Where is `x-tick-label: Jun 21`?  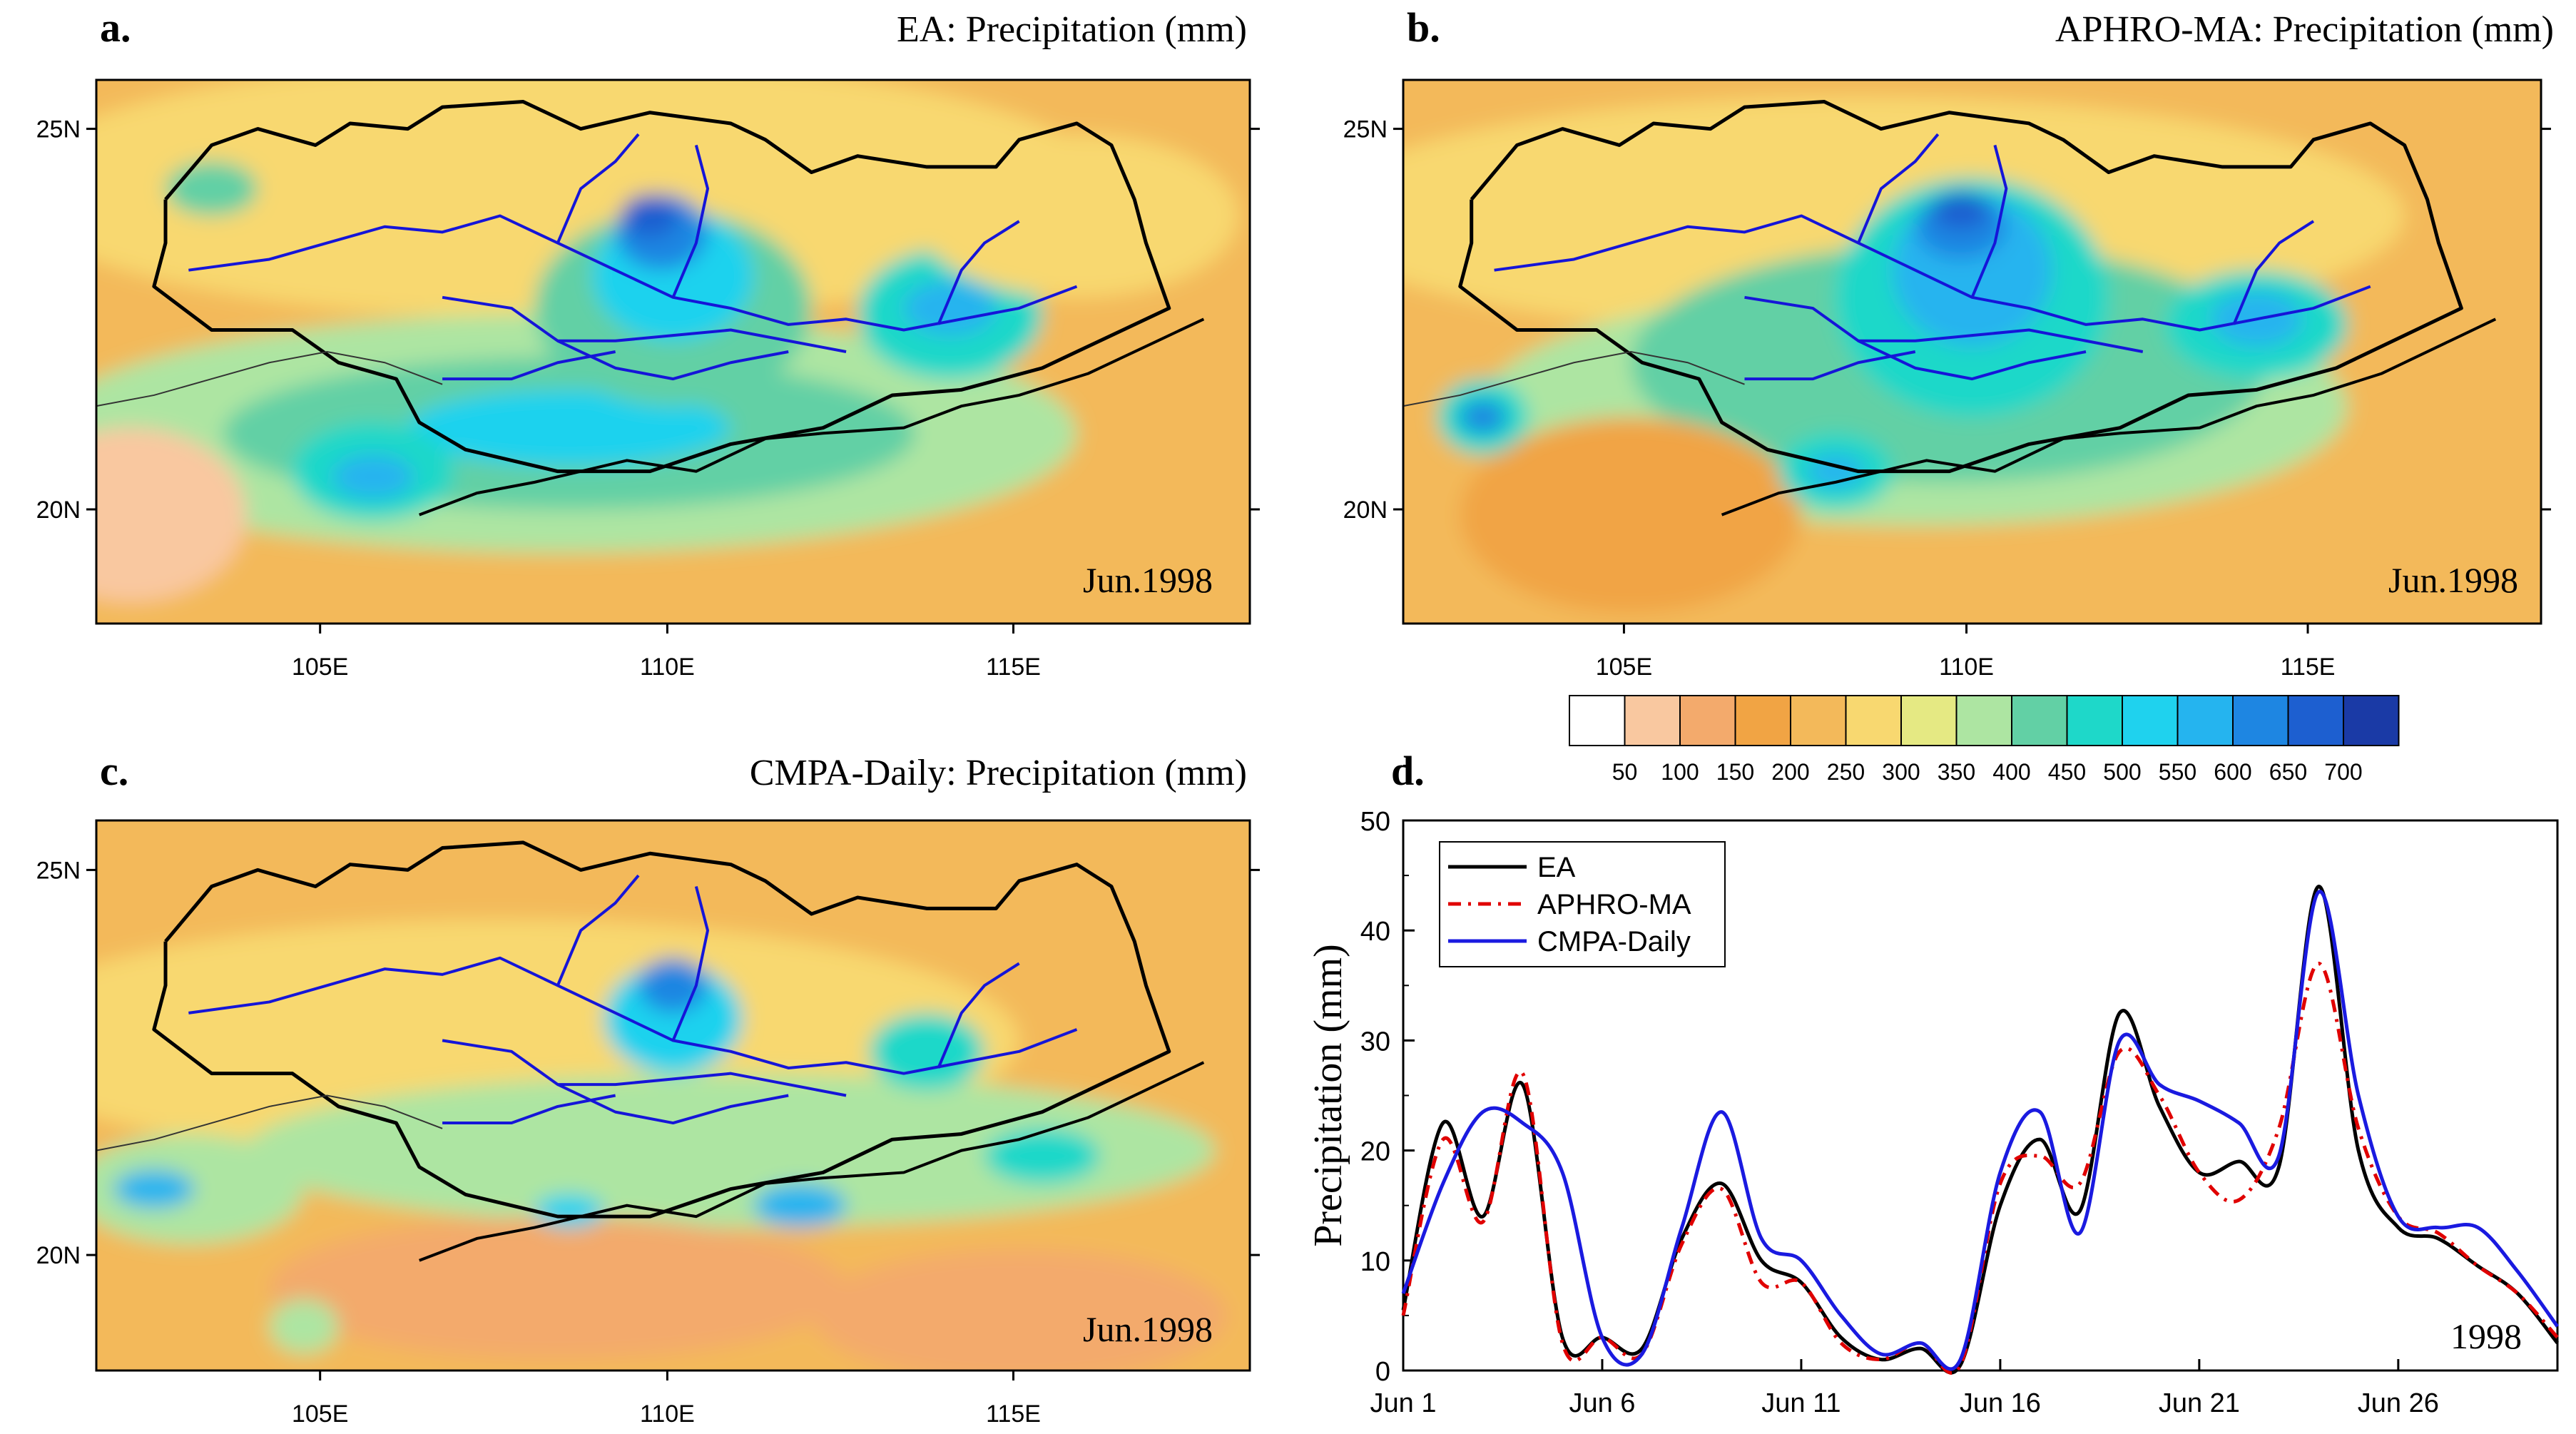 x-tick-label: Jun 21 is located at coordinates (2199, 1403).